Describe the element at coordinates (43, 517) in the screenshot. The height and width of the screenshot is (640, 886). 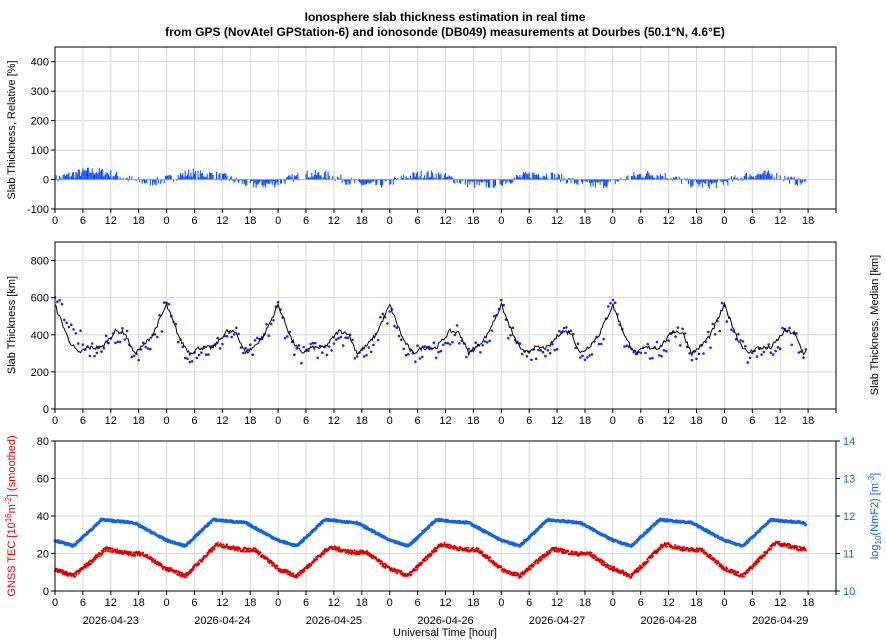
I see `y-tick-label: 40` at that location.